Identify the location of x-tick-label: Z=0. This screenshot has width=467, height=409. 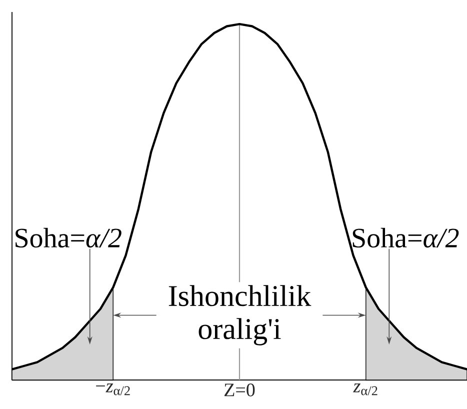
(239, 390).